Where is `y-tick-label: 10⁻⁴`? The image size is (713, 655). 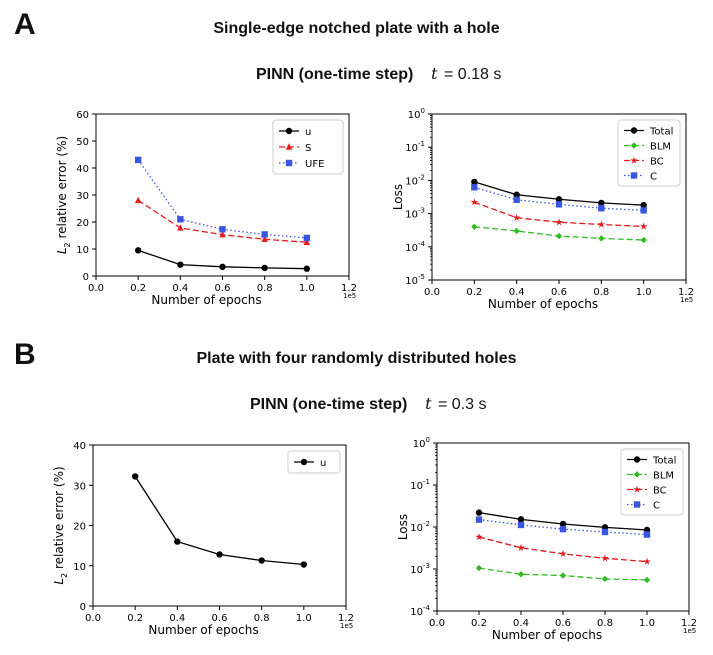
y-tick-label: 10⁻⁴ is located at coordinates (415, 247).